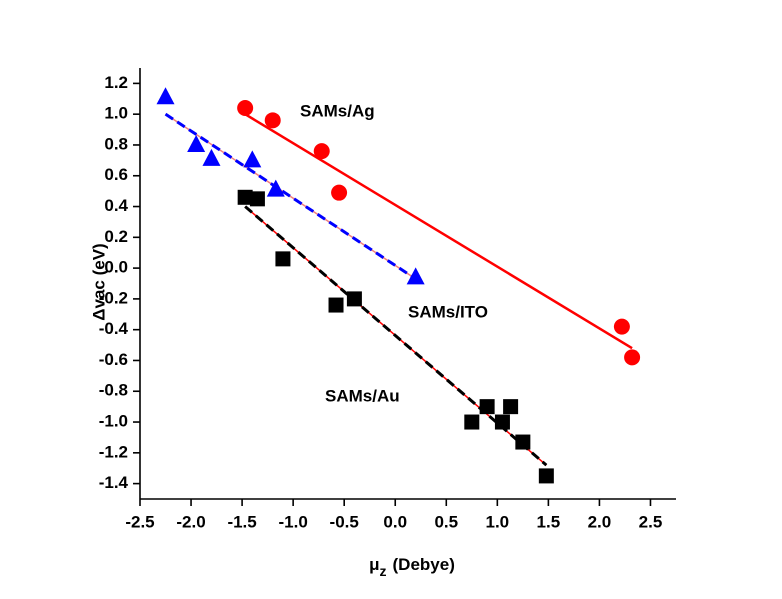 The height and width of the screenshot is (599, 782). What do you see at coordinates (651, 521) in the screenshot?
I see `x-tick-label: 2.5` at bounding box center [651, 521].